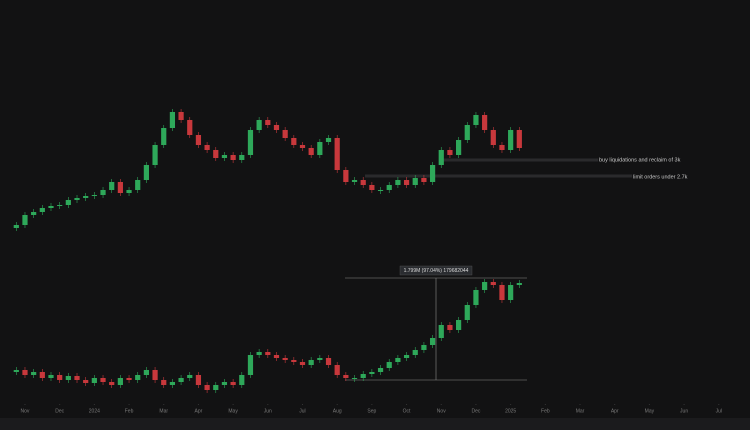  What do you see at coordinates (436, 271) in the screenshot?
I see `measure-label: 1.799M (97.04%) 179682044` at bounding box center [436, 271].